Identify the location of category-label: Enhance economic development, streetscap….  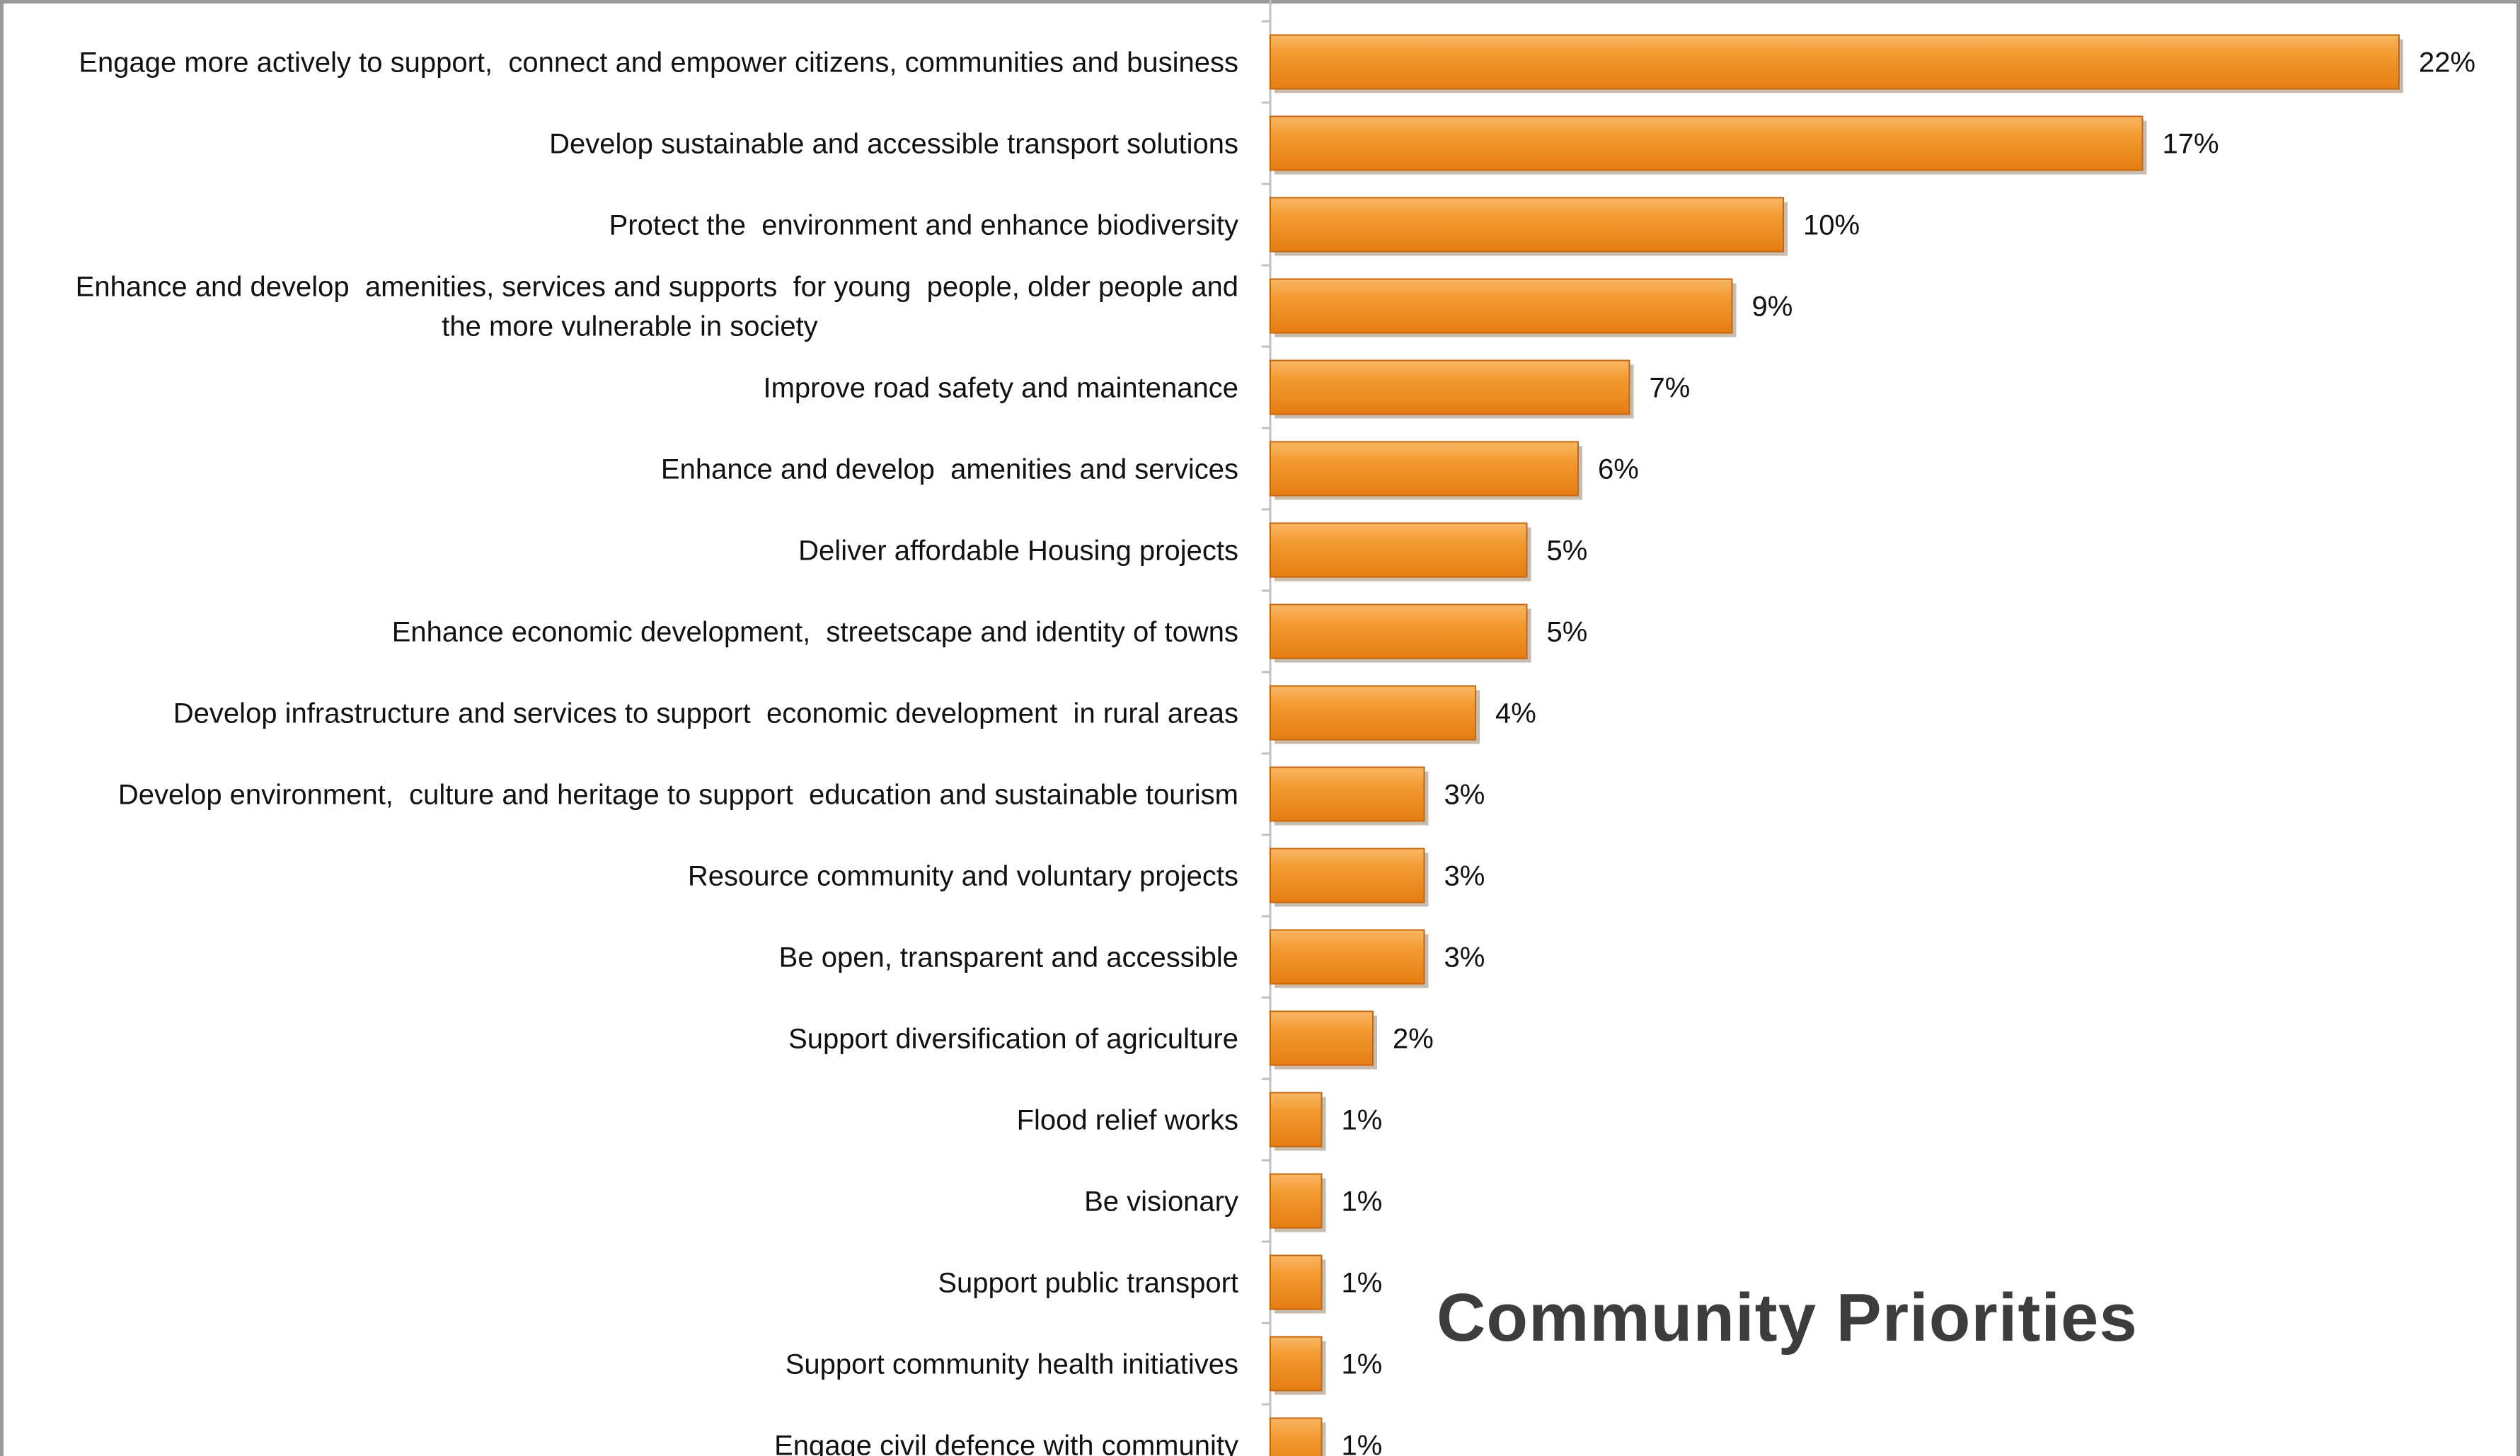
(815, 632).